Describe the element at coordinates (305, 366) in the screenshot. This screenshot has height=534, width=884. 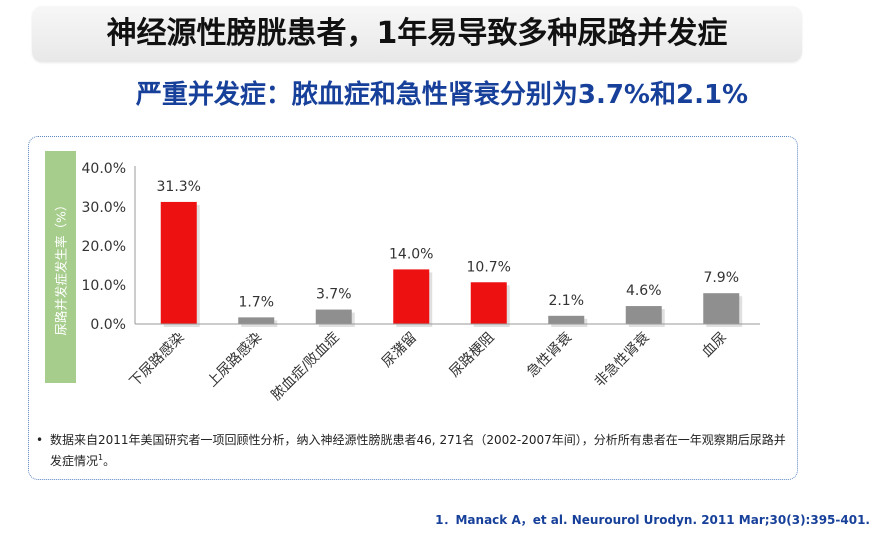
I see `x-category-label: 脓血症/败血症` at that location.